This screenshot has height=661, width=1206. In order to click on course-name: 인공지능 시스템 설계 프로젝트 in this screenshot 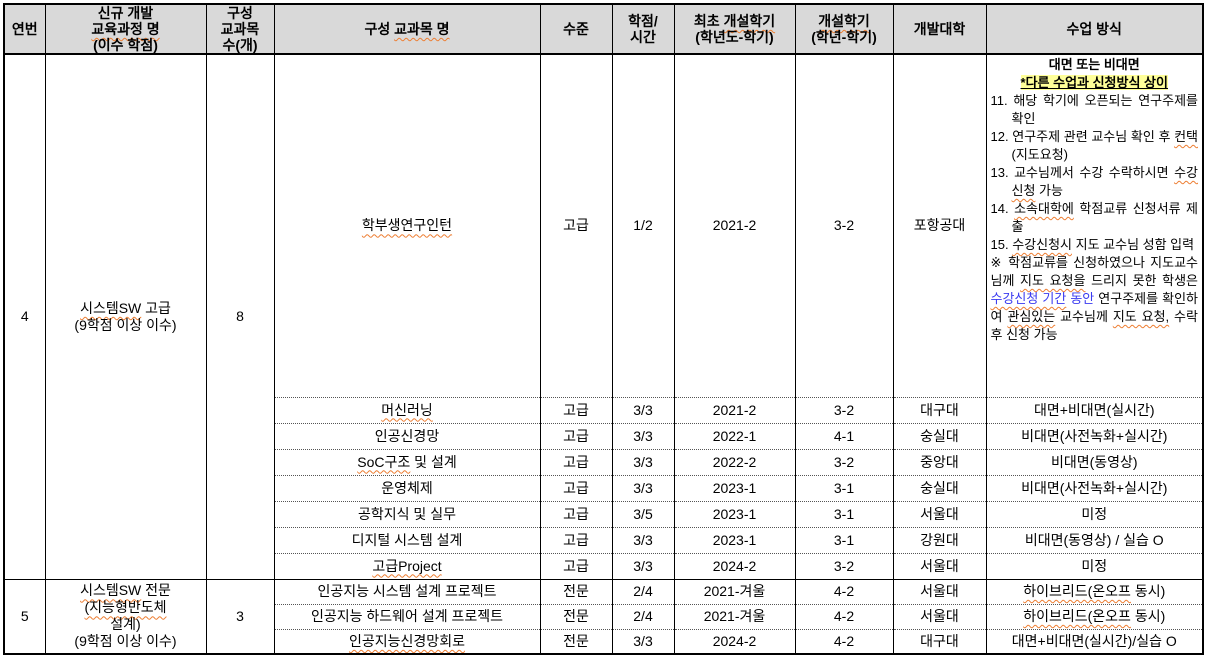, I will do `click(407, 591)`.